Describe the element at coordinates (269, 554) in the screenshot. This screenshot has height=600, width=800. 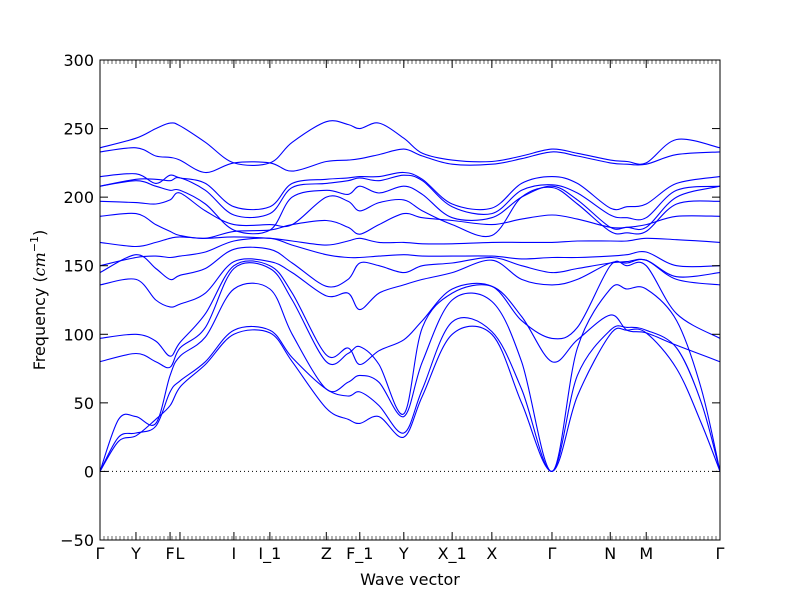
I see `x-tick-label: I_1` at that location.